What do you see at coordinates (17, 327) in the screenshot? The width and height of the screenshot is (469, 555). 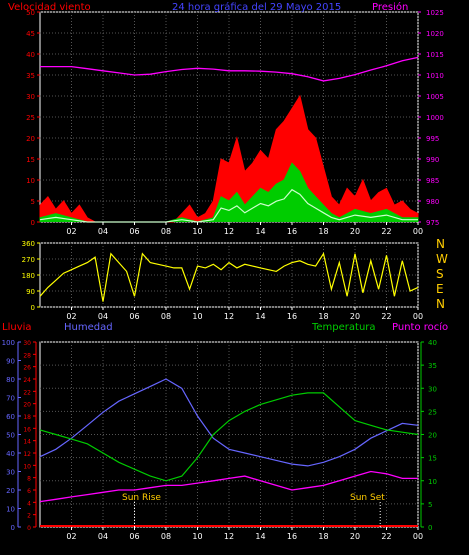 I see `rain-title: Lluvia` at bounding box center [17, 327].